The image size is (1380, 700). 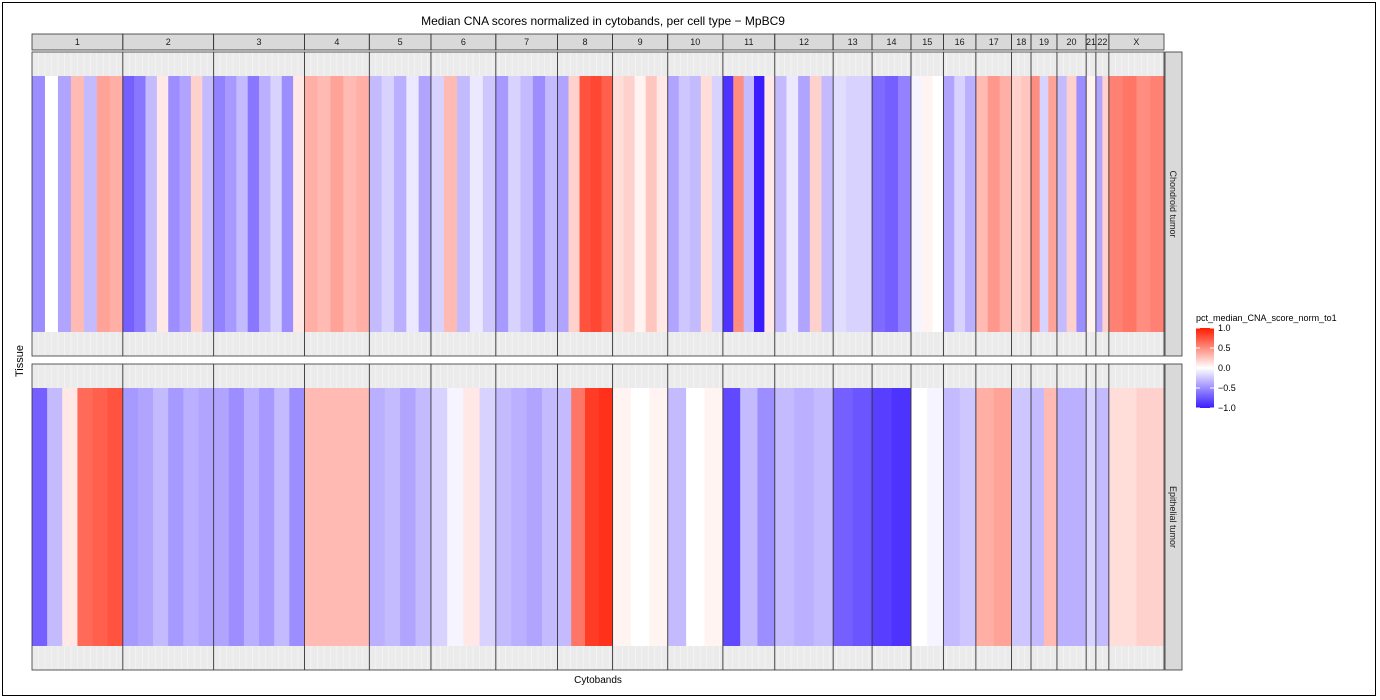 What do you see at coordinates (640, 42) in the screenshot?
I see `chromosome-strip-label: 9` at bounding box center [640, 42].